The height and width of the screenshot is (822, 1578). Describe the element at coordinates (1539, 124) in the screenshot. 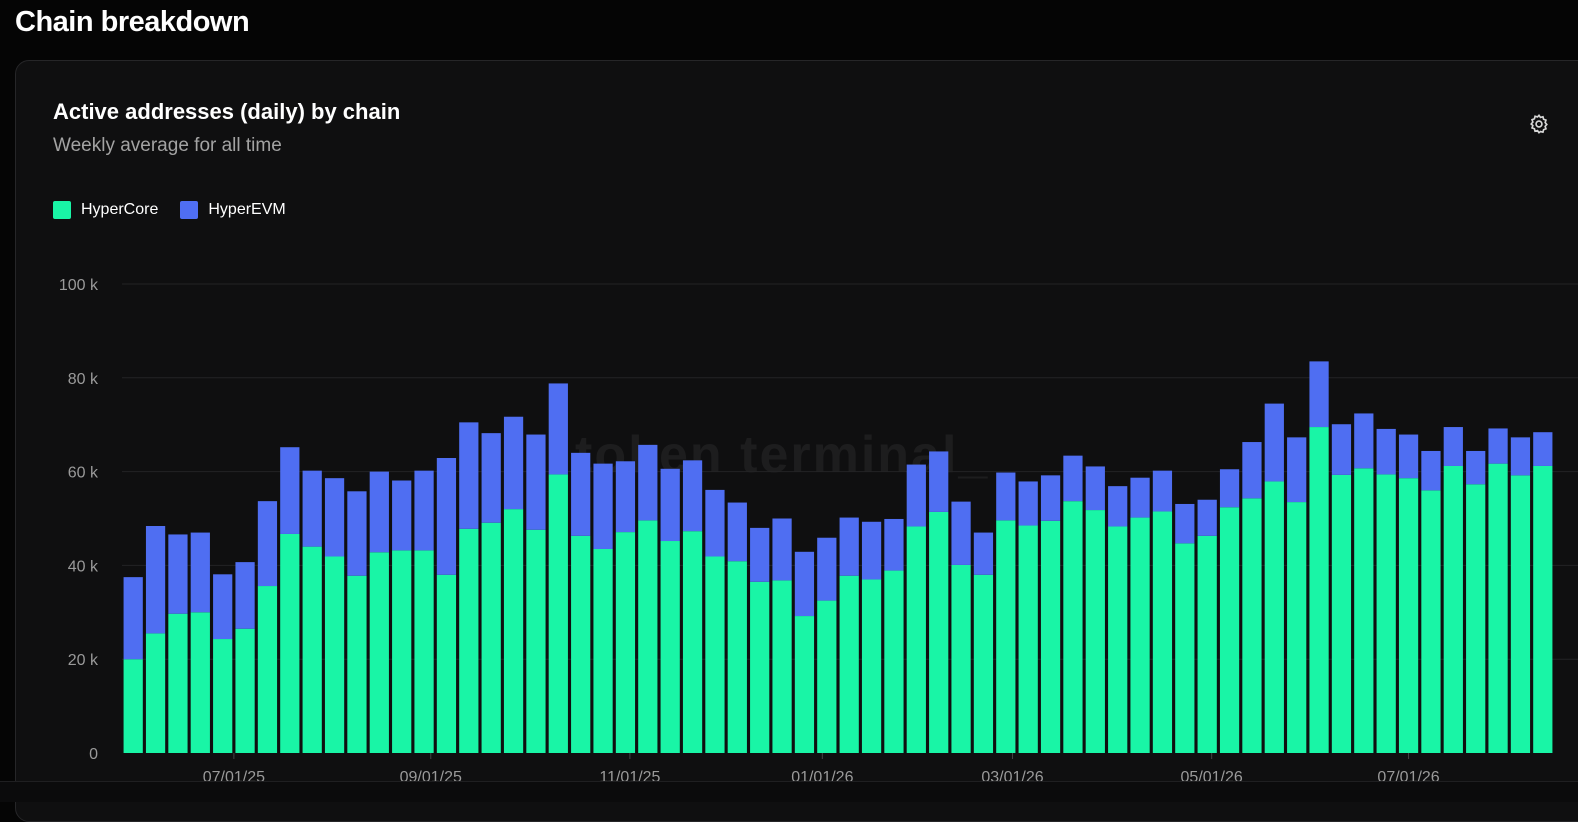

I see `gear-icon` at that location.